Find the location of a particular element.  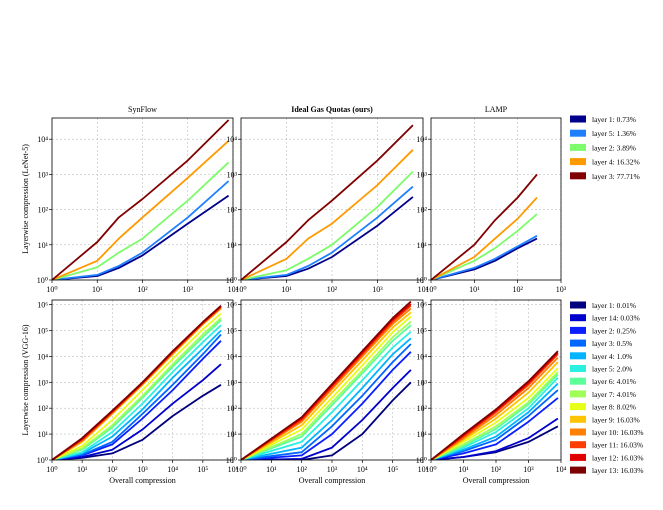

panel-title: LAMP is located at coordinates (496, 109).